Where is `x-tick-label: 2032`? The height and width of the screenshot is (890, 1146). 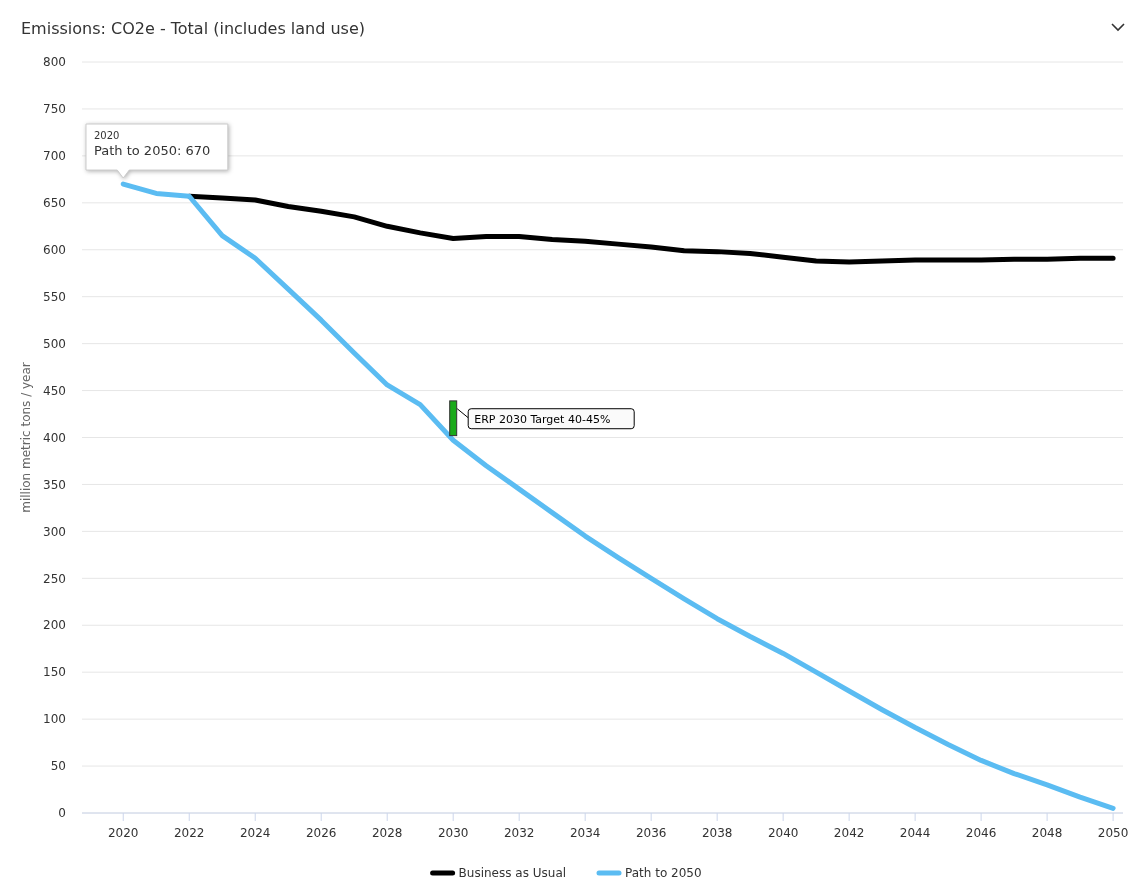 x-tick-label: 2032 is located at coordinates (519, 833).